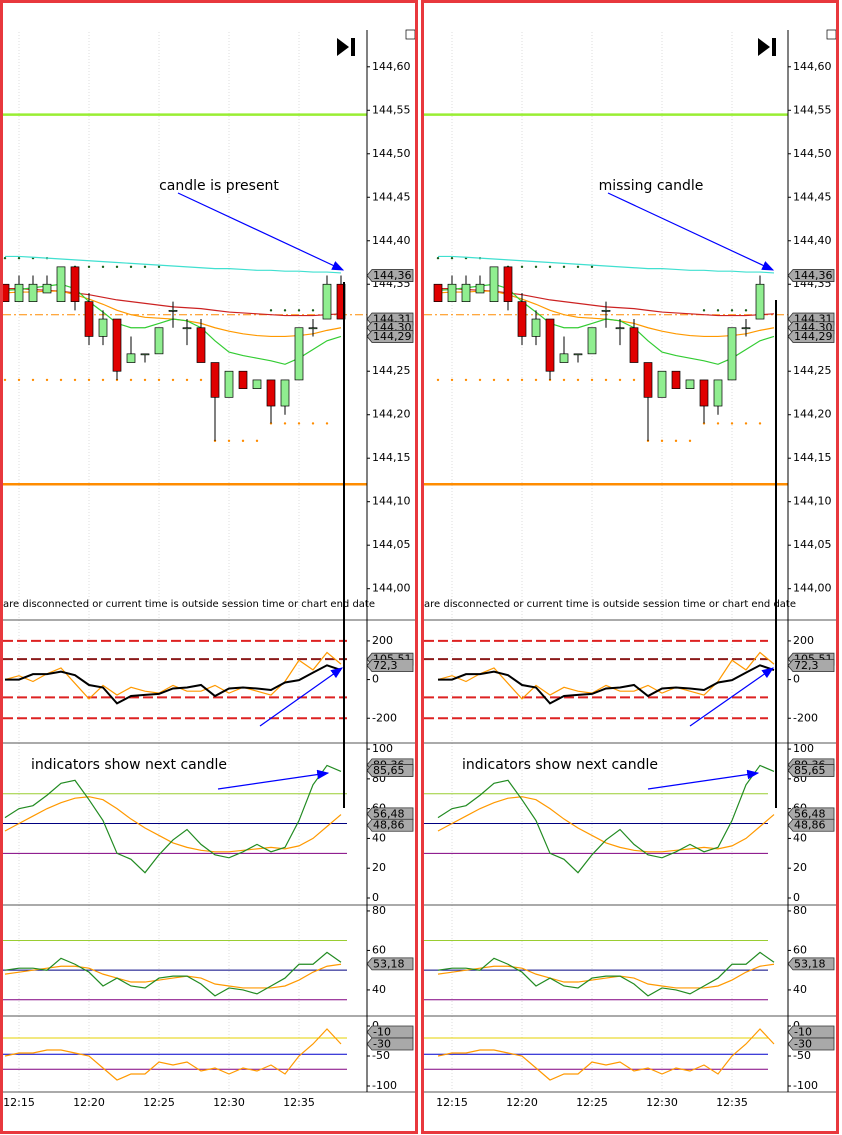 The width and height of the screenshot is (842, 1135). I want to click on price-tag-label: 85,65, so click(810, 770).